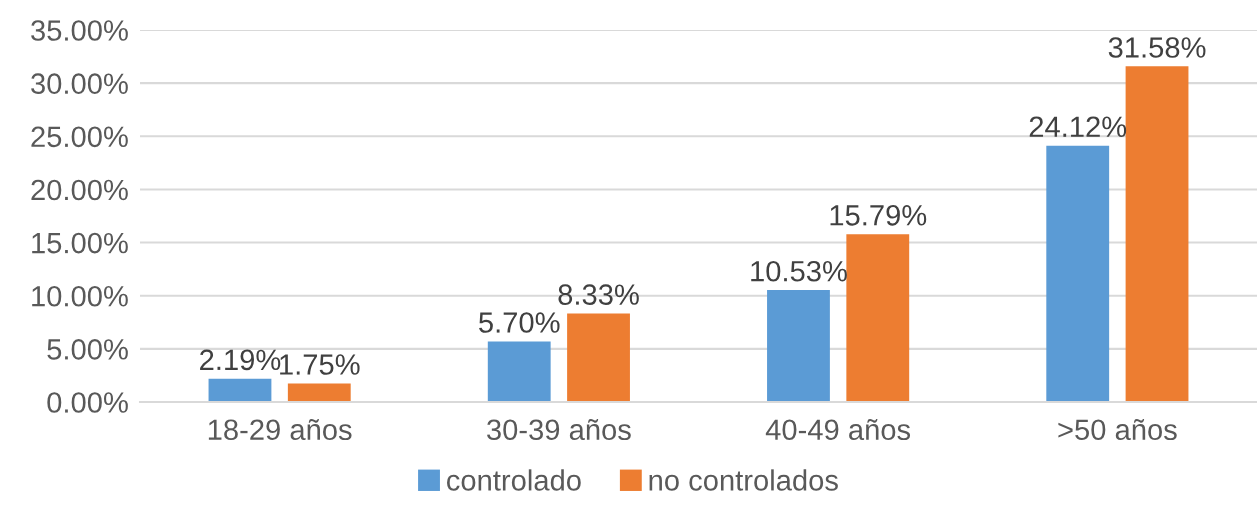  What do you see at coordinates (79, 83) in the screenshot?
I see `y-tick-label: 30.00%` at bounding box center [79, 83].